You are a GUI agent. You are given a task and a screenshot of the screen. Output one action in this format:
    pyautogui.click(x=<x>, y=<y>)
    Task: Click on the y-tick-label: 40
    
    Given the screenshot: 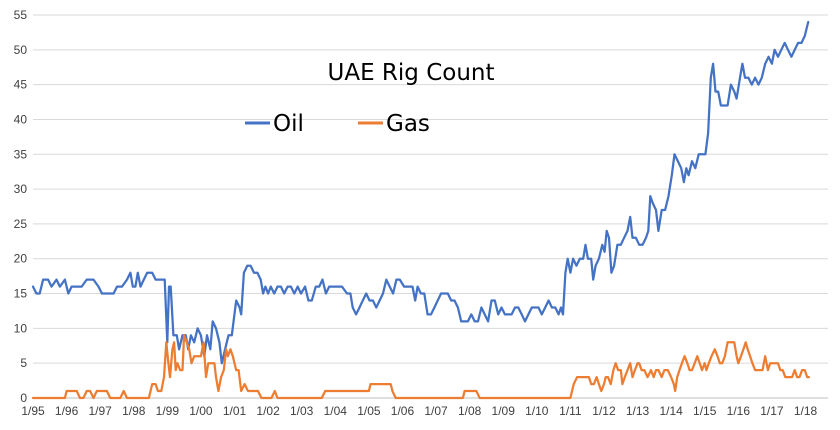 What is the action you would take?
    pyautogui.click(x=21, y=119)
    